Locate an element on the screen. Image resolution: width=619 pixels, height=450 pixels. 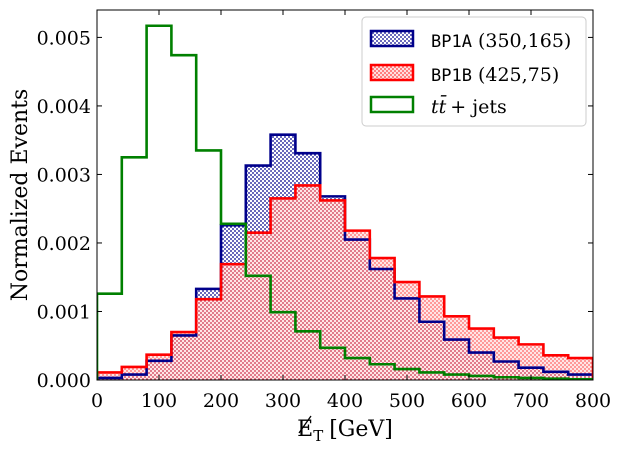
y-tick-label-3: 0.003 is located at coordinates (64, 175).